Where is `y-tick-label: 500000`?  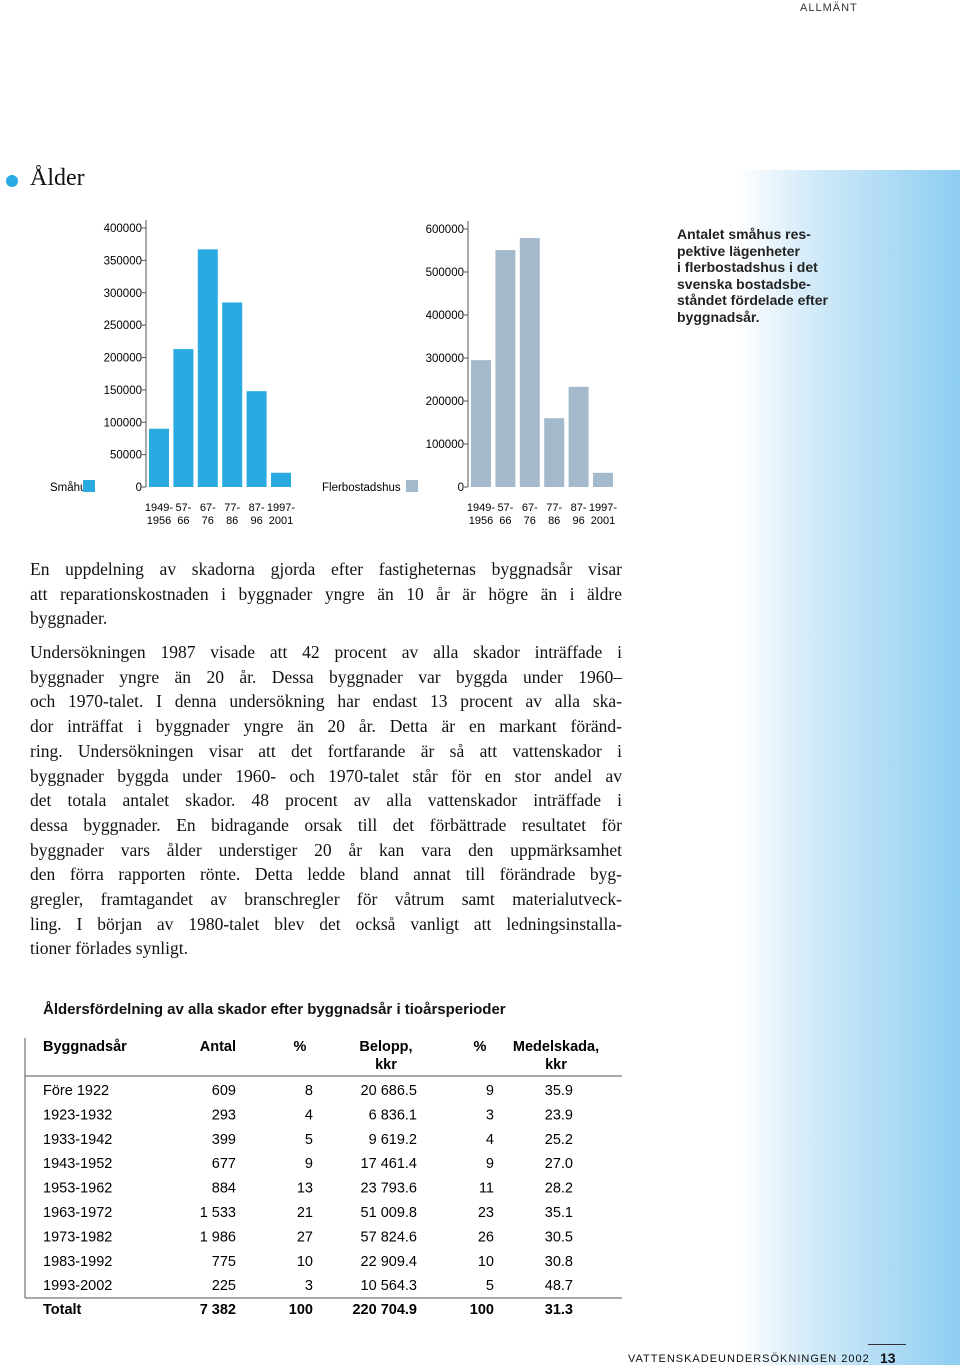
y-tick-label: 500000 is located at coordinates (445, 273).